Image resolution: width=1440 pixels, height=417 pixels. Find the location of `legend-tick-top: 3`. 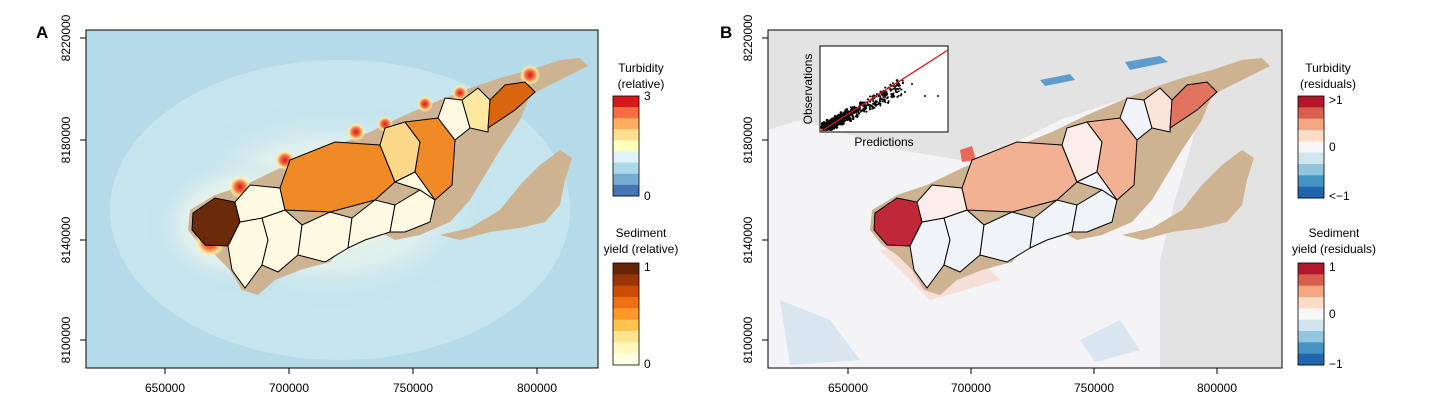

legend-tick-top: 3 is located at coordinates (647, 96).